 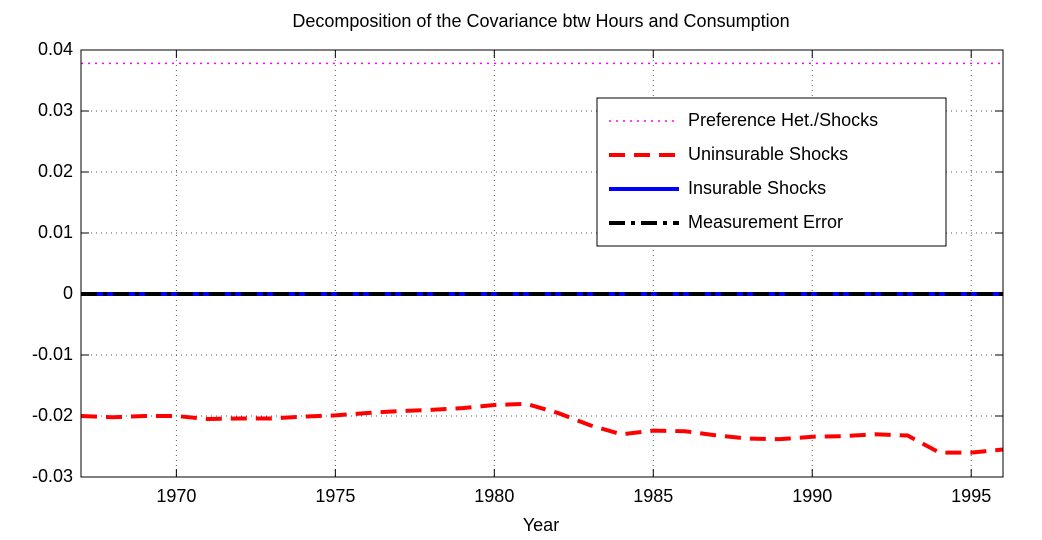 What do you see at coordinates (768, 154) in the screenshot?
I see `legend-label: Uninsurable Shocks` at bounding box center [768, 154].